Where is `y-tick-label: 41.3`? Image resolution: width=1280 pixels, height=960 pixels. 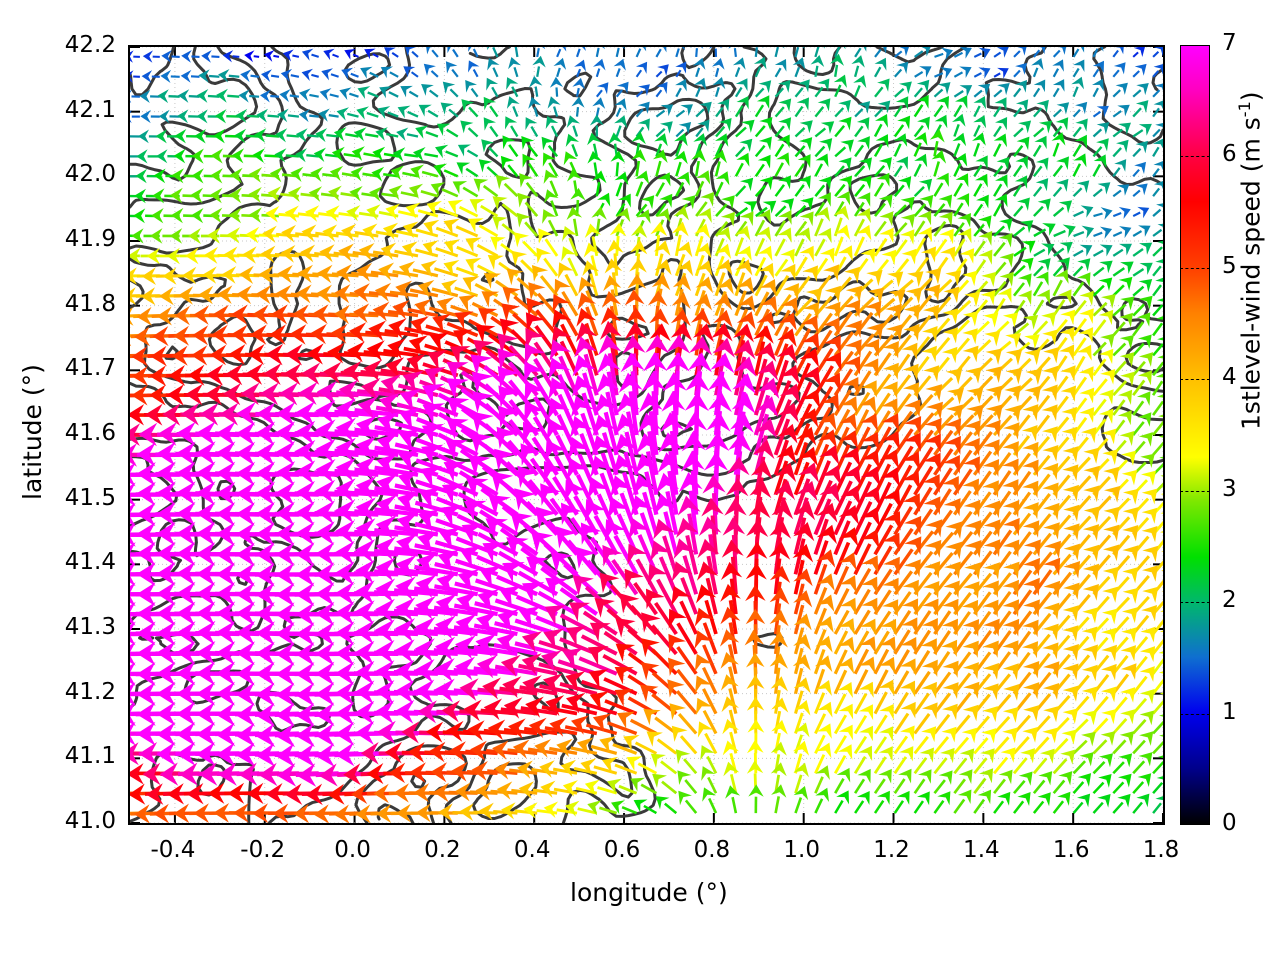 y-tick-label: 41.3 is located at coordinates (90, 627).